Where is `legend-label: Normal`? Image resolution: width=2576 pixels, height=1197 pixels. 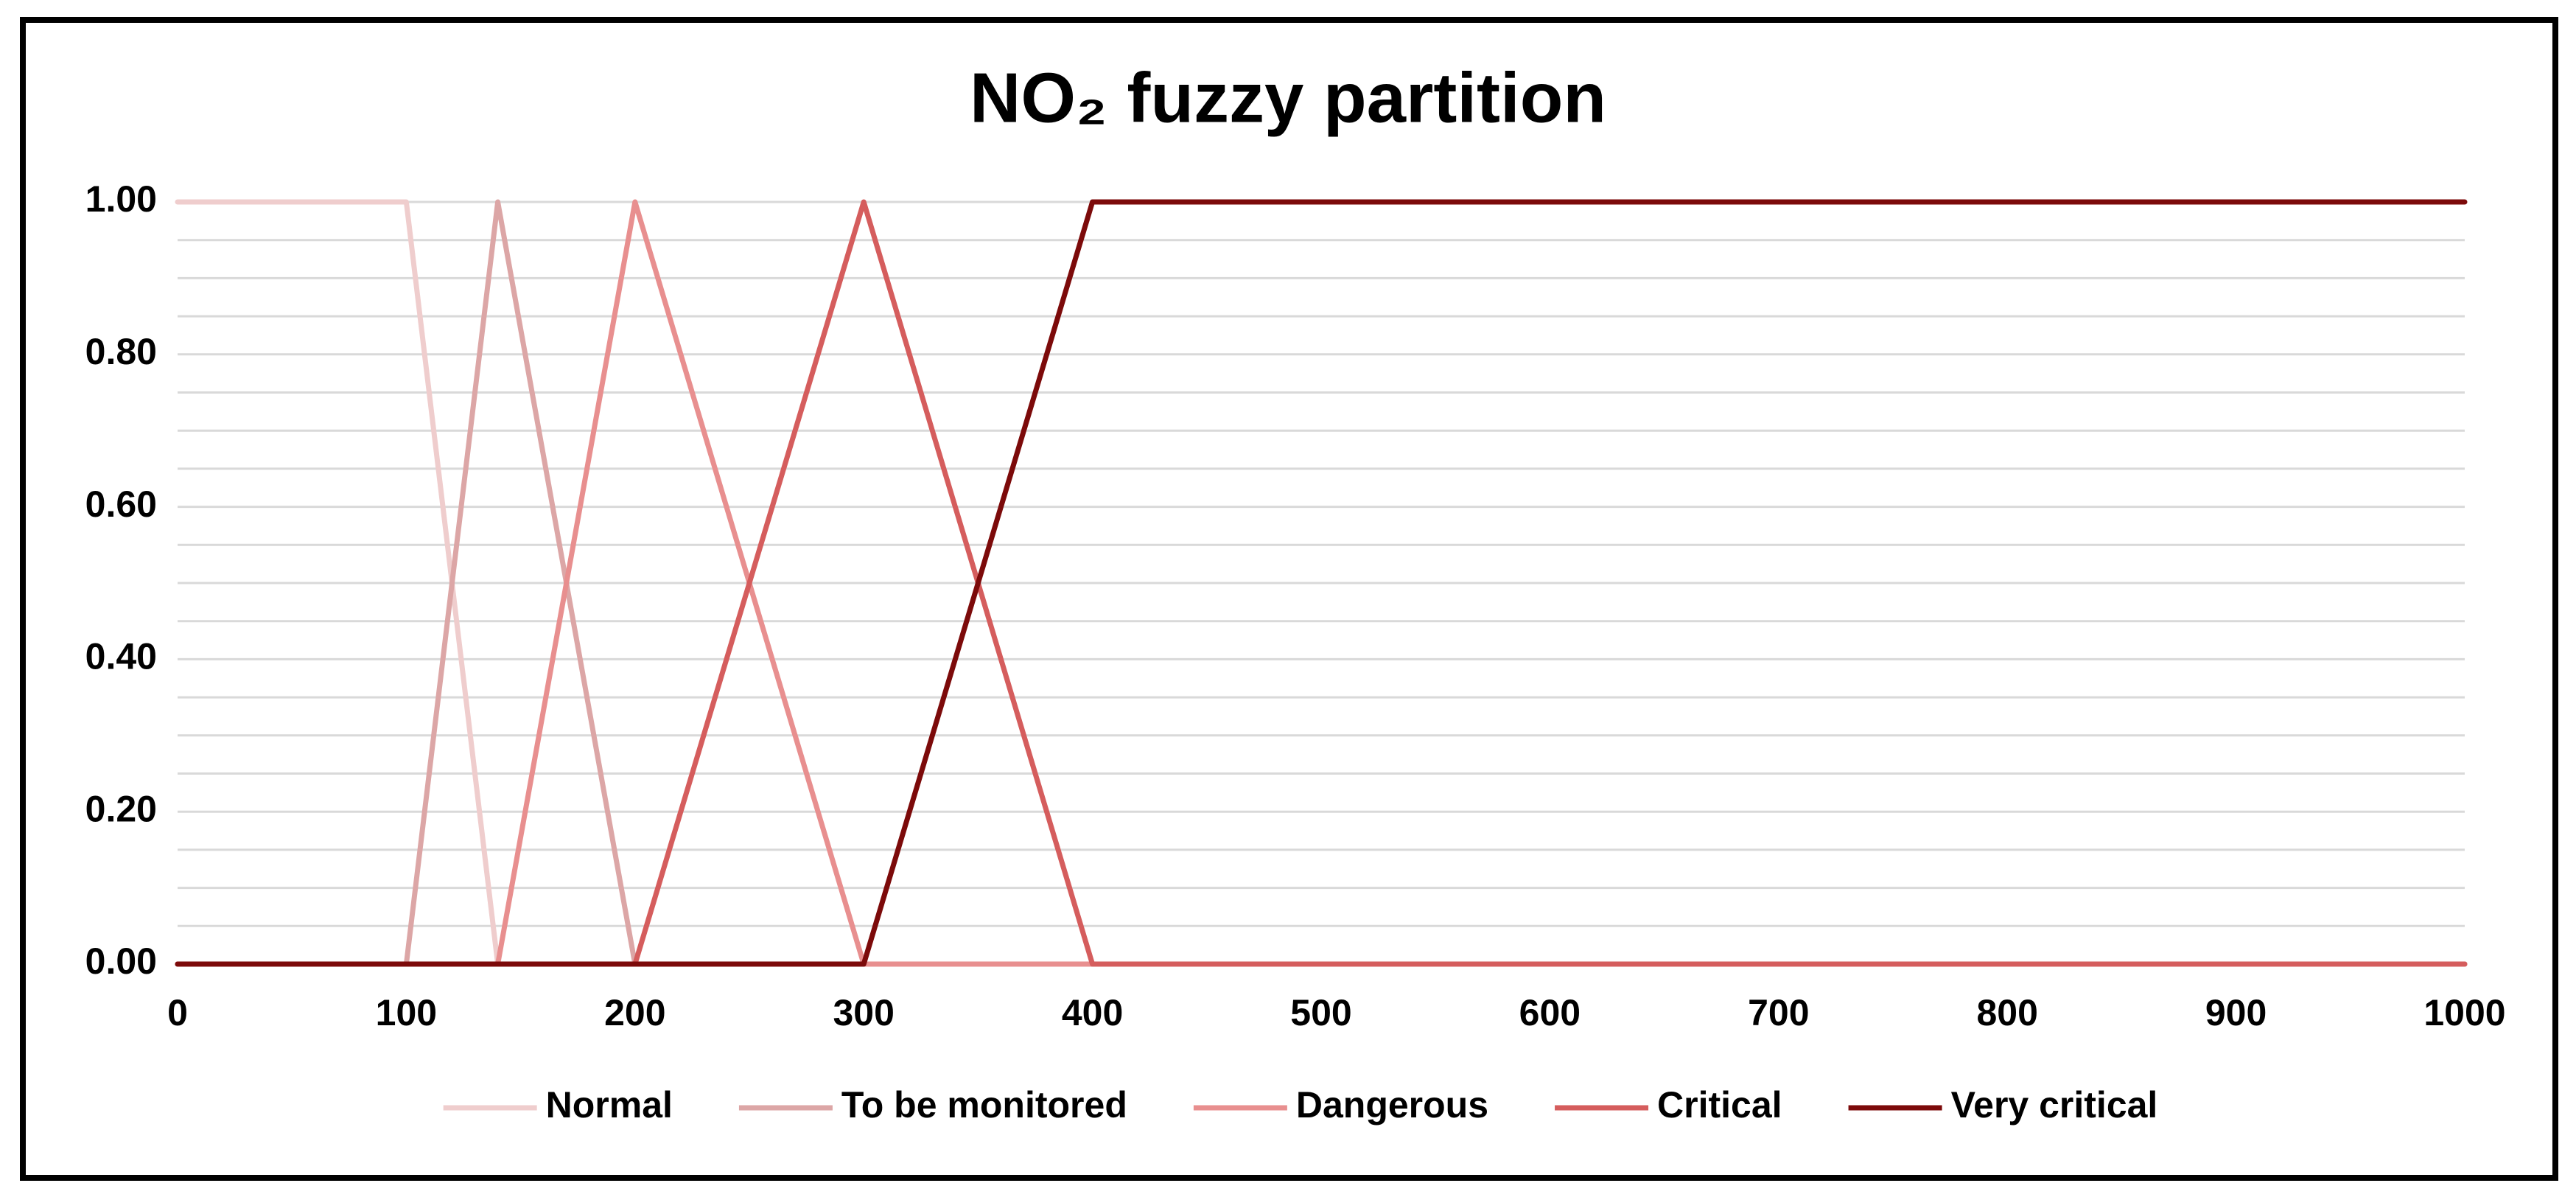 legend-label: Normal is located at coordinates (609, 1105).